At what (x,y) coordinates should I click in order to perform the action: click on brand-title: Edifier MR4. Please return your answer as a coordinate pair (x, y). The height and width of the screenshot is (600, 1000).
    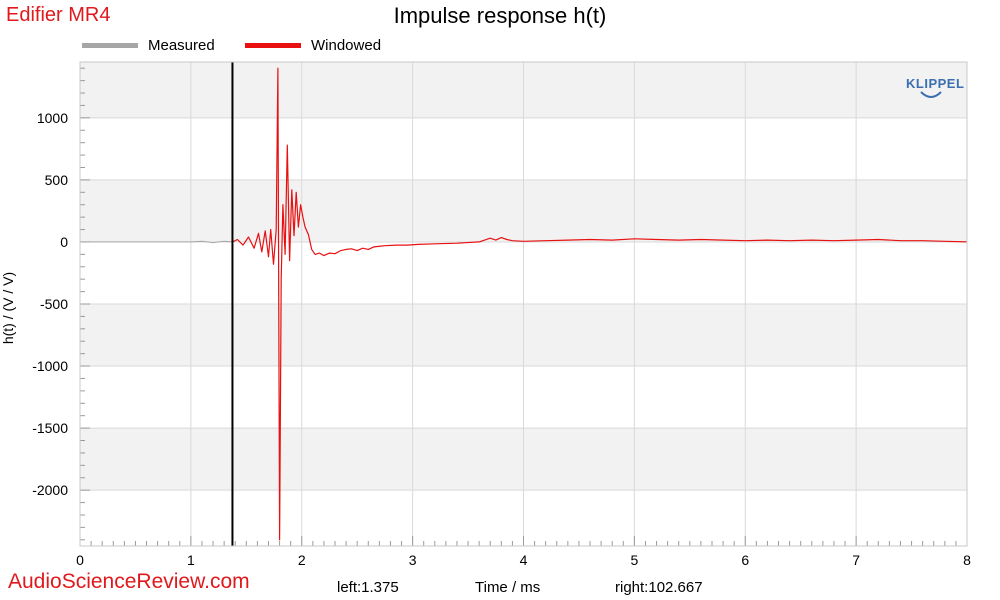
    Looking at the image, I should click on (58, 15).